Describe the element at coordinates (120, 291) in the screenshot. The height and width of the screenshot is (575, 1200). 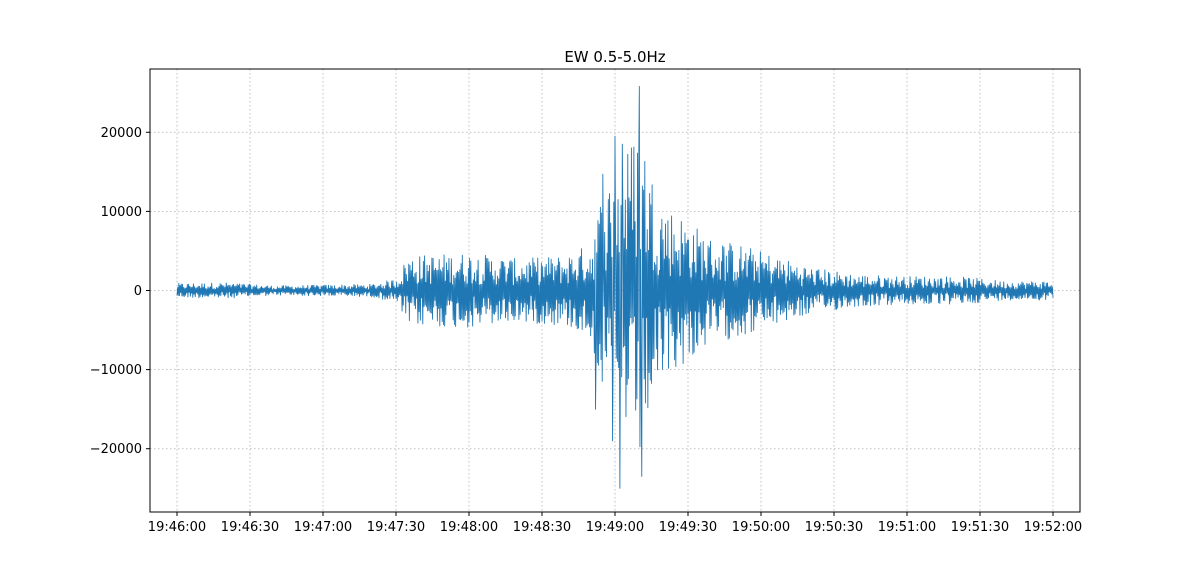
I see `y-axis: 20000 10000 0 −10000 −20000` at that location.